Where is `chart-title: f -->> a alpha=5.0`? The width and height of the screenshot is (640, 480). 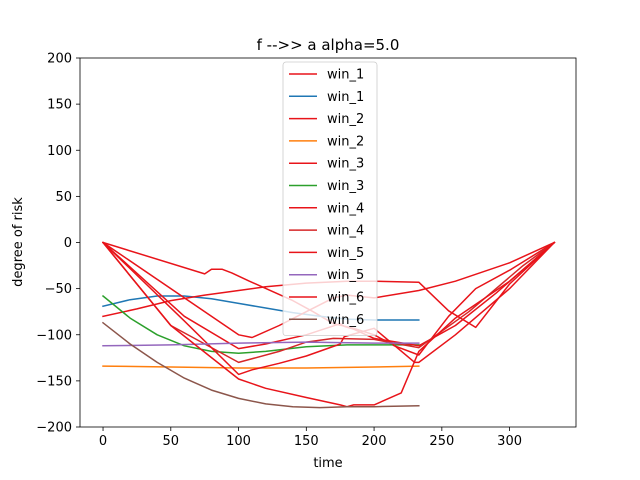
chart-title: f -->> a alpha=5.0 is located at coordinates (328, 45).